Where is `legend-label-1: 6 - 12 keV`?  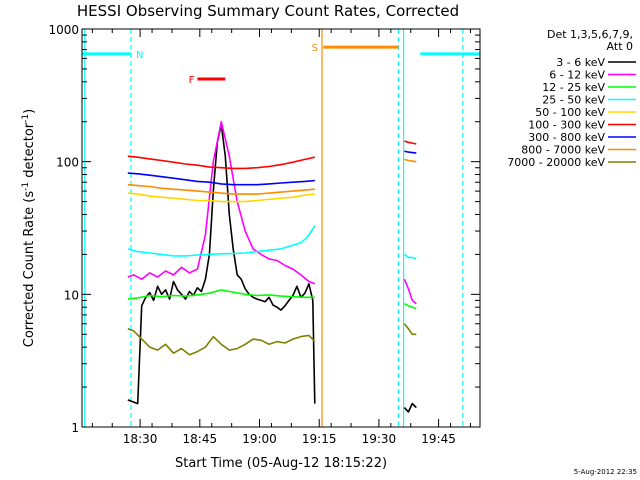 legend-label-1: 6 - 12 keV is located at coordinates (577, 75).